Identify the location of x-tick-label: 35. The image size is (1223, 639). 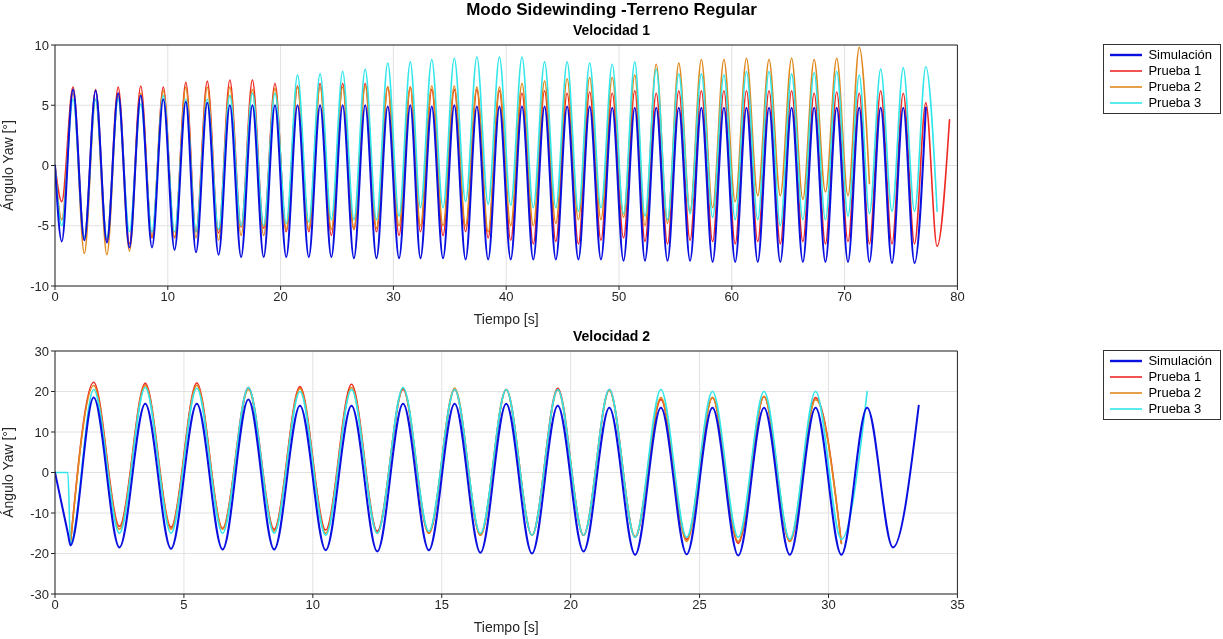
(957, 605).